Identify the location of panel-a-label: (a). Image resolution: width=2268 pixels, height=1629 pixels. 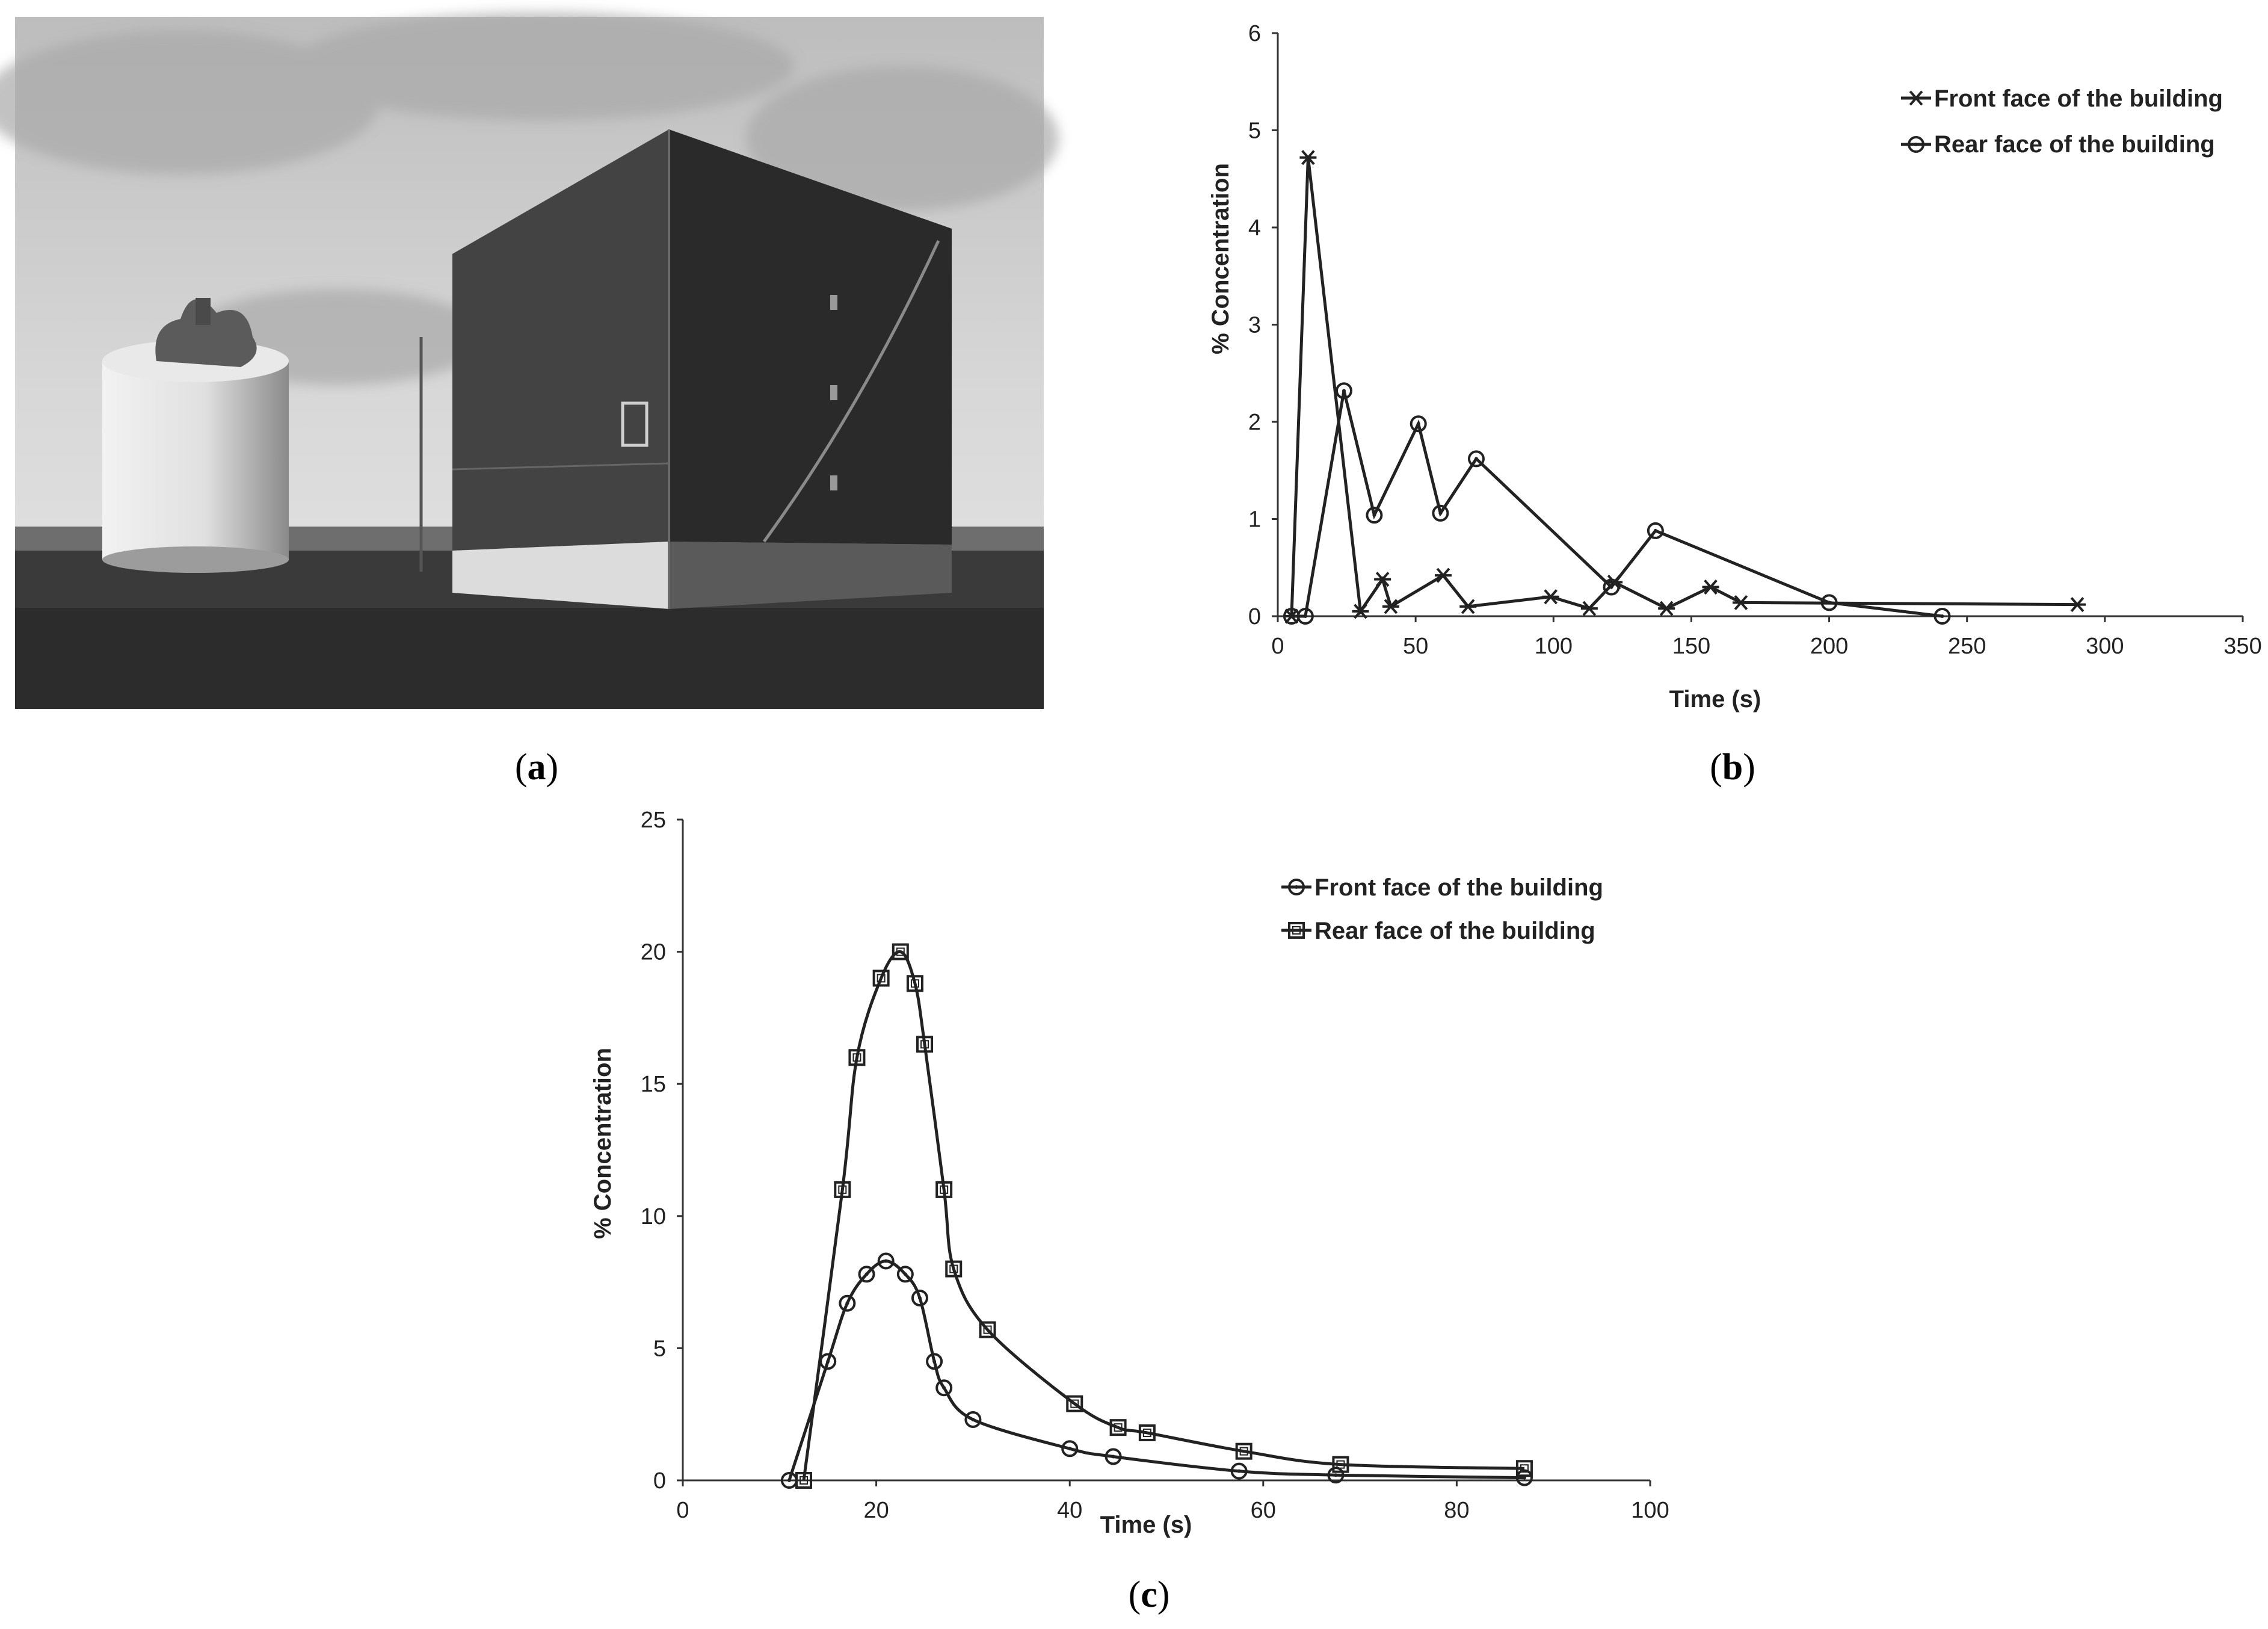
(536, 767).